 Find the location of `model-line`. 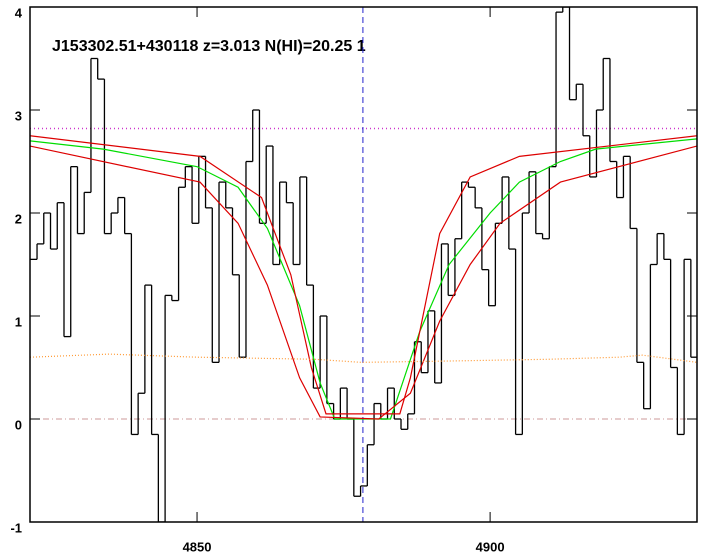

model-line is located at coordinates (363, 358).